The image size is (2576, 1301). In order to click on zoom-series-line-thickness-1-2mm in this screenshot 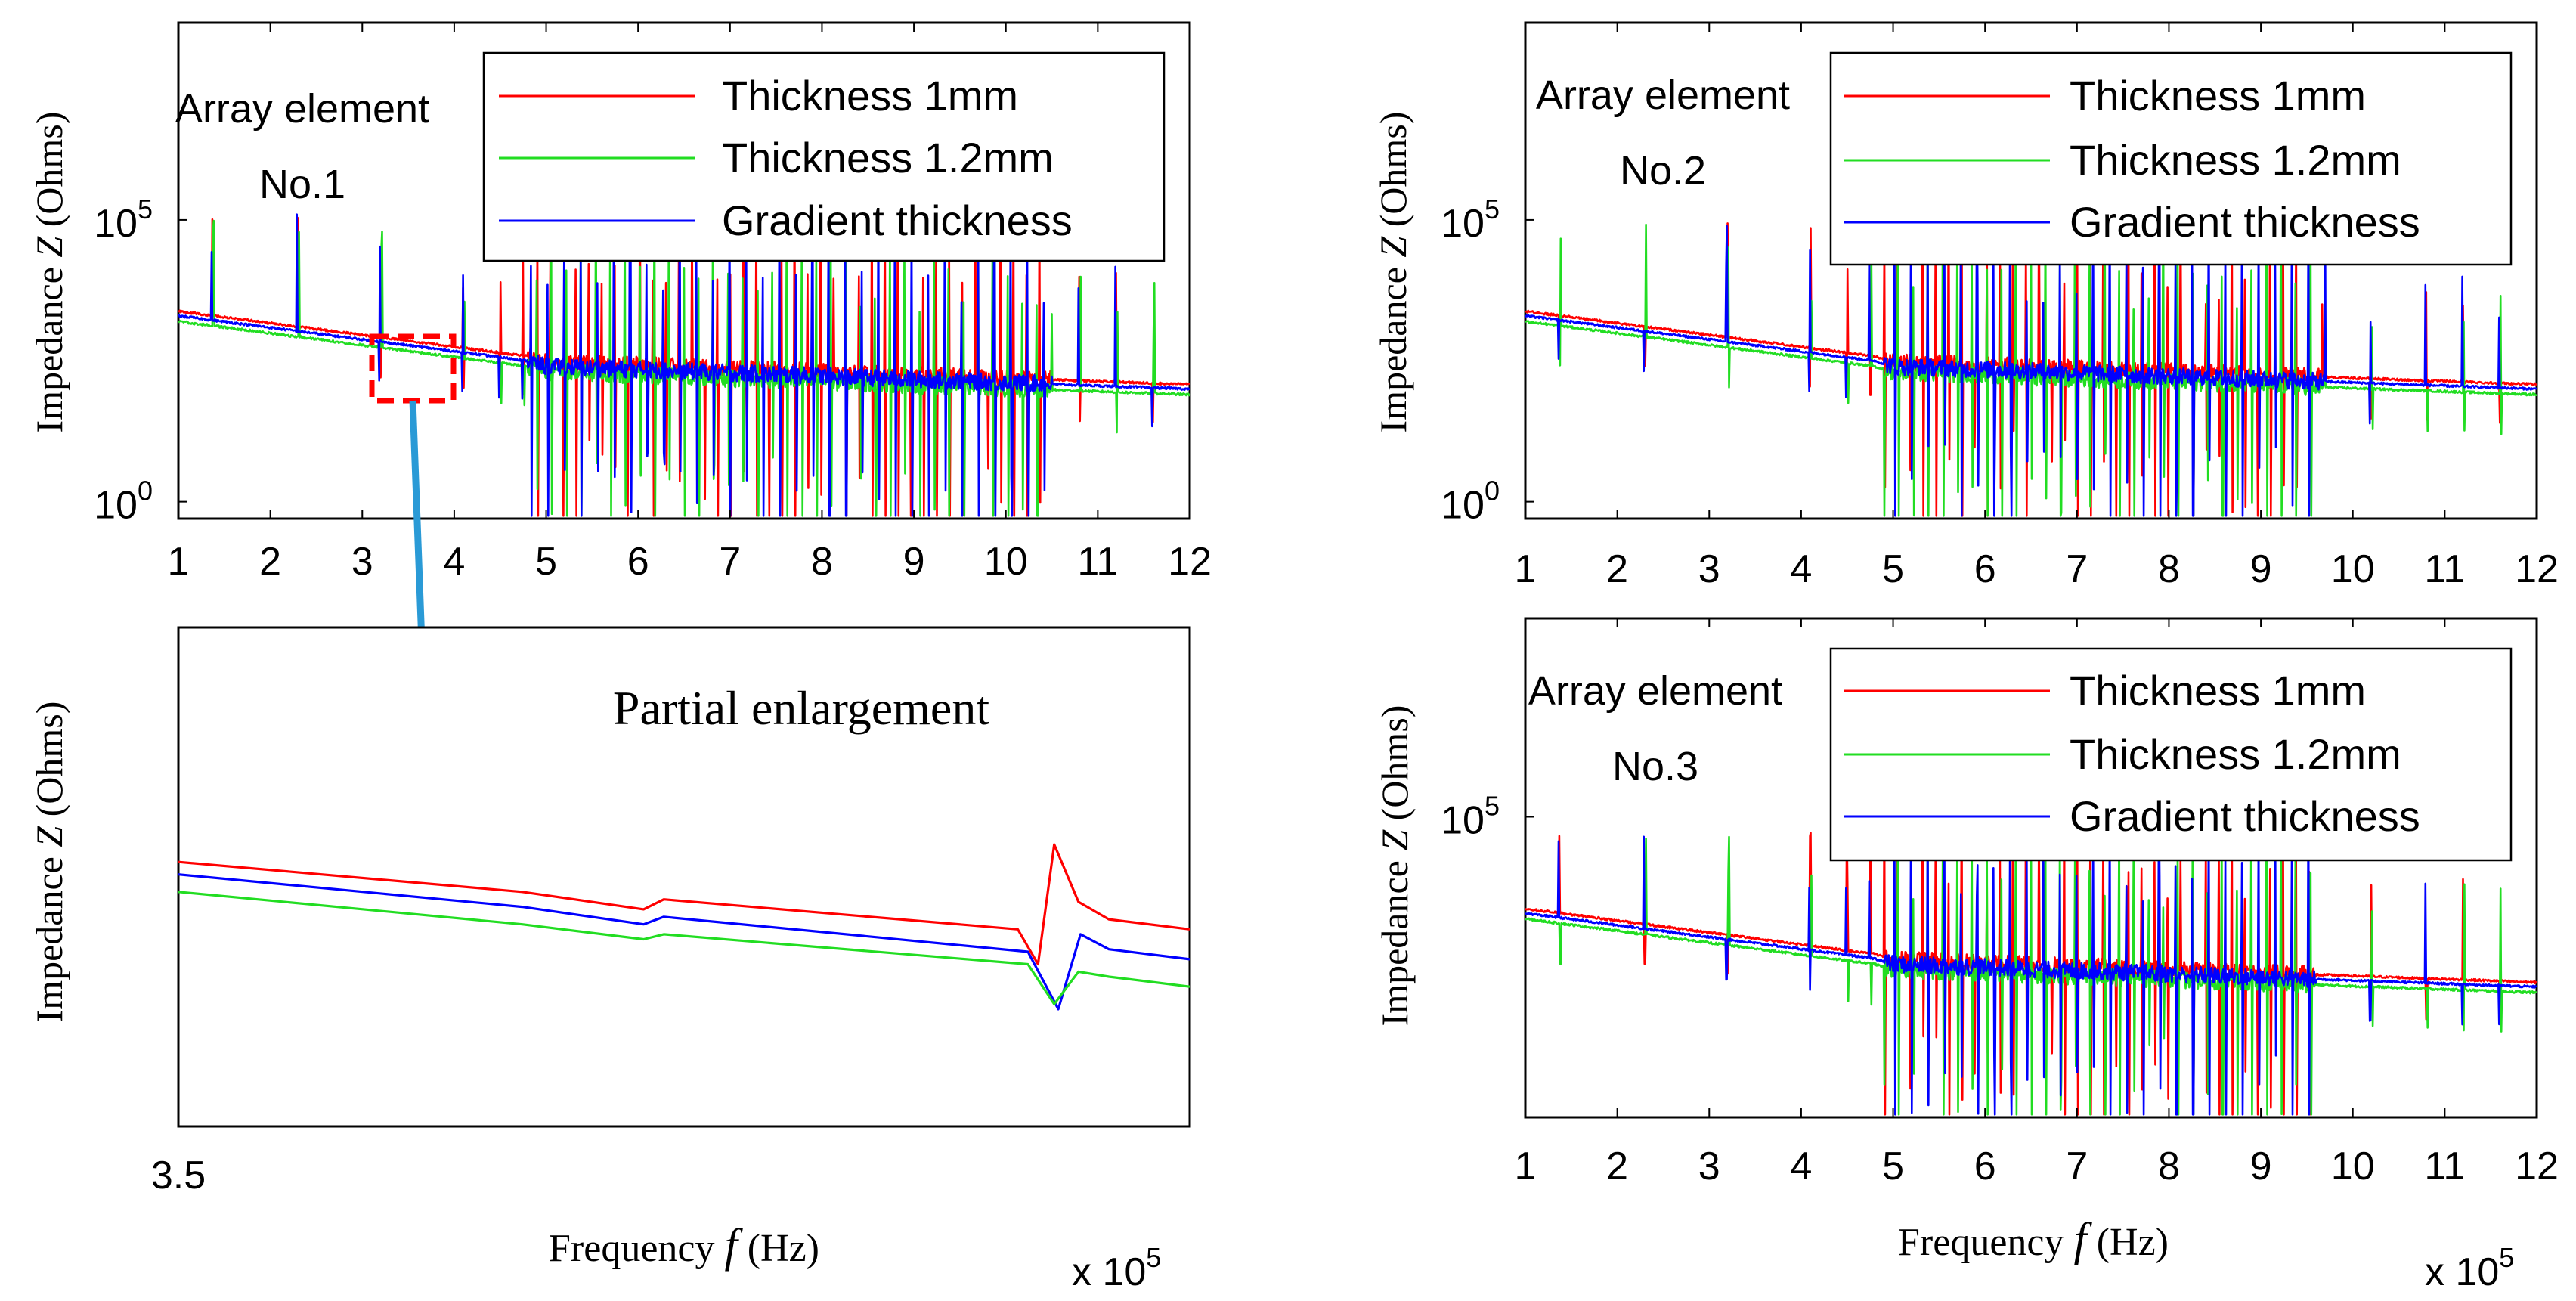, I will do `click(684, 948)`.